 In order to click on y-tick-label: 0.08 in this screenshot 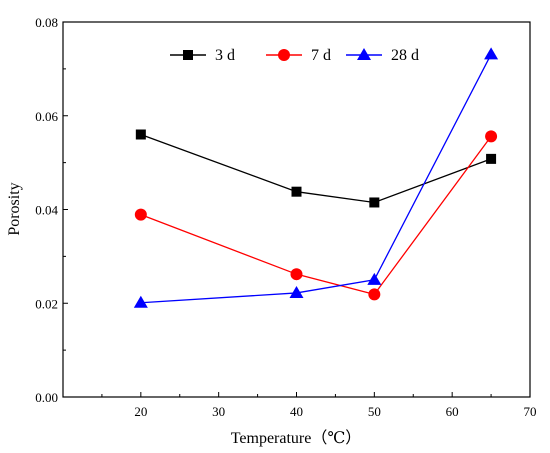, I will do `click(46, 22)`.